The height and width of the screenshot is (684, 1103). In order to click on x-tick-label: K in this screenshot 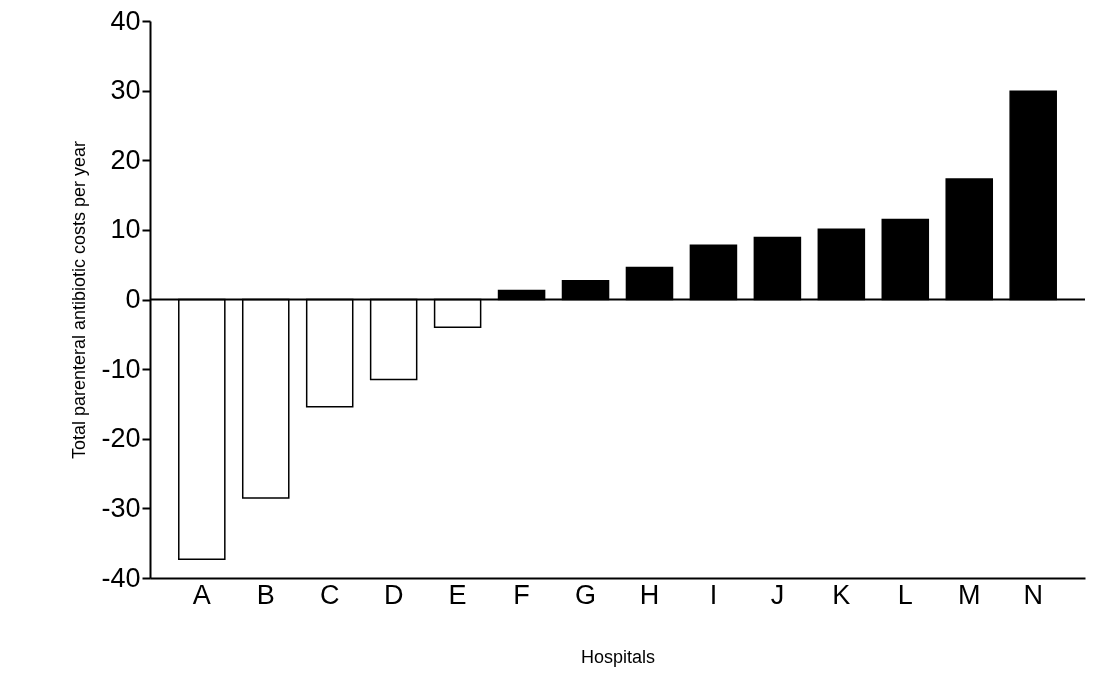, I will do `click(841, 594)`.